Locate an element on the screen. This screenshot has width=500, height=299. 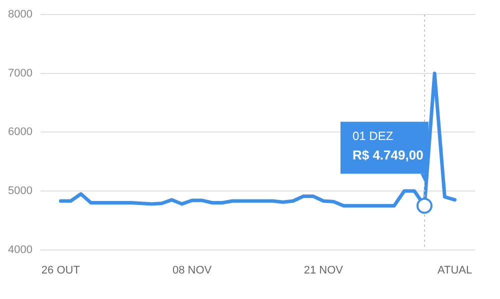
x-tick-label: 08 NOV is located at coordinates (192, 270).